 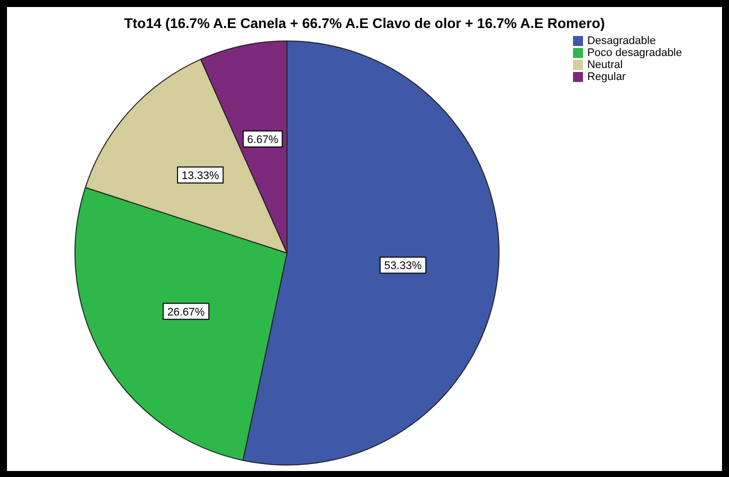 What do you see at coordinates (186, 312) in the screenshot?
I see `data-label: 26.67%` at bounding box center [186, 312].